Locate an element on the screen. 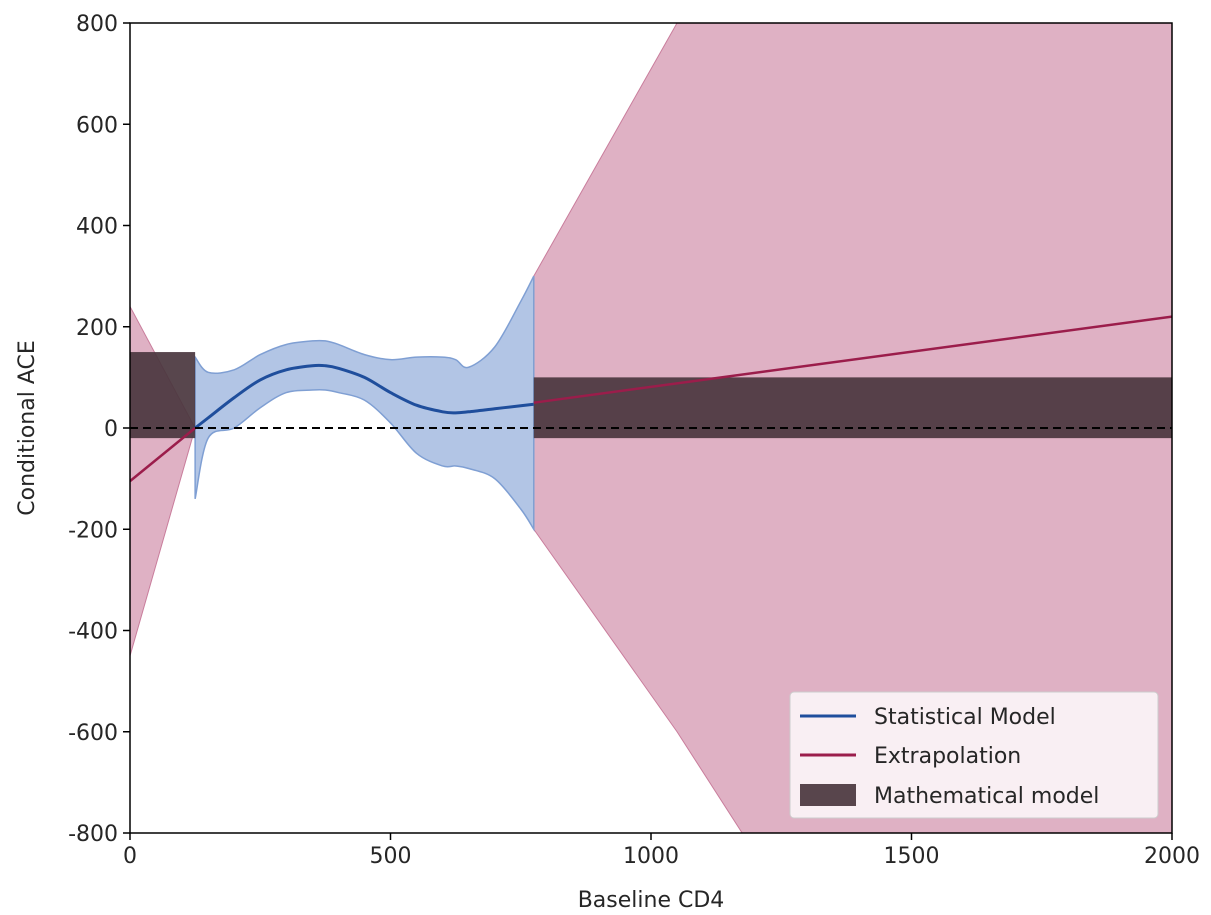 Image resolution: width=1211 pixels, height=915 pixels. y-tick-label: -400 is located at coordinates (93, 632).